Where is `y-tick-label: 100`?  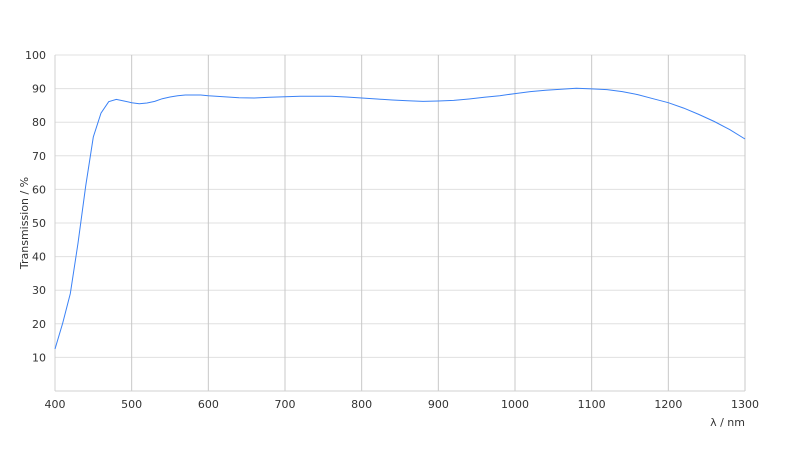
y-tick-label: 100 is located at coordinates (35, 55).